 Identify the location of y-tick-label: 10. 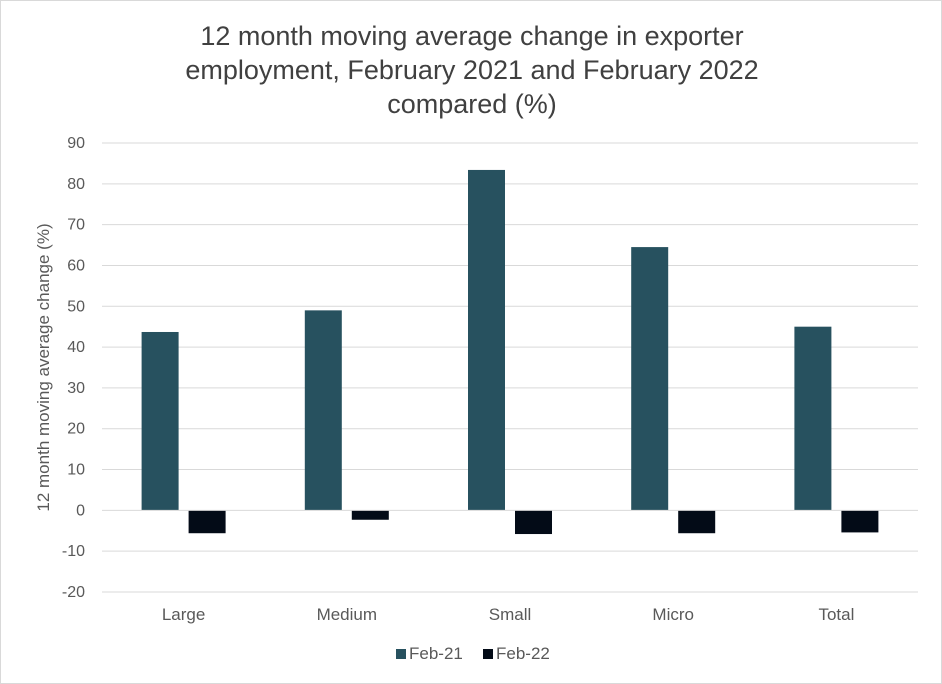
(76, 470).